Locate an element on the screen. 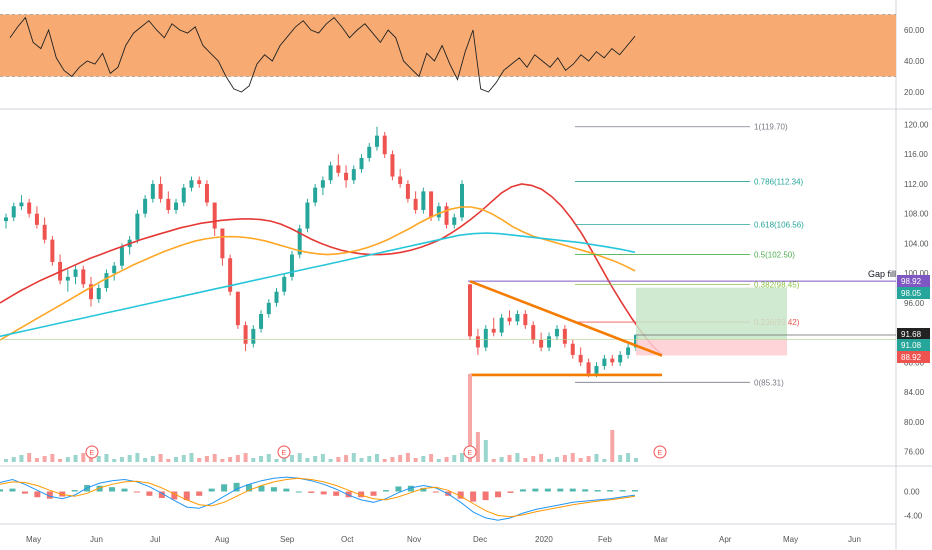 This screenshot has height=550, width=932. rsi-tick-label: 60.00 is located at coordinates (914, 30).